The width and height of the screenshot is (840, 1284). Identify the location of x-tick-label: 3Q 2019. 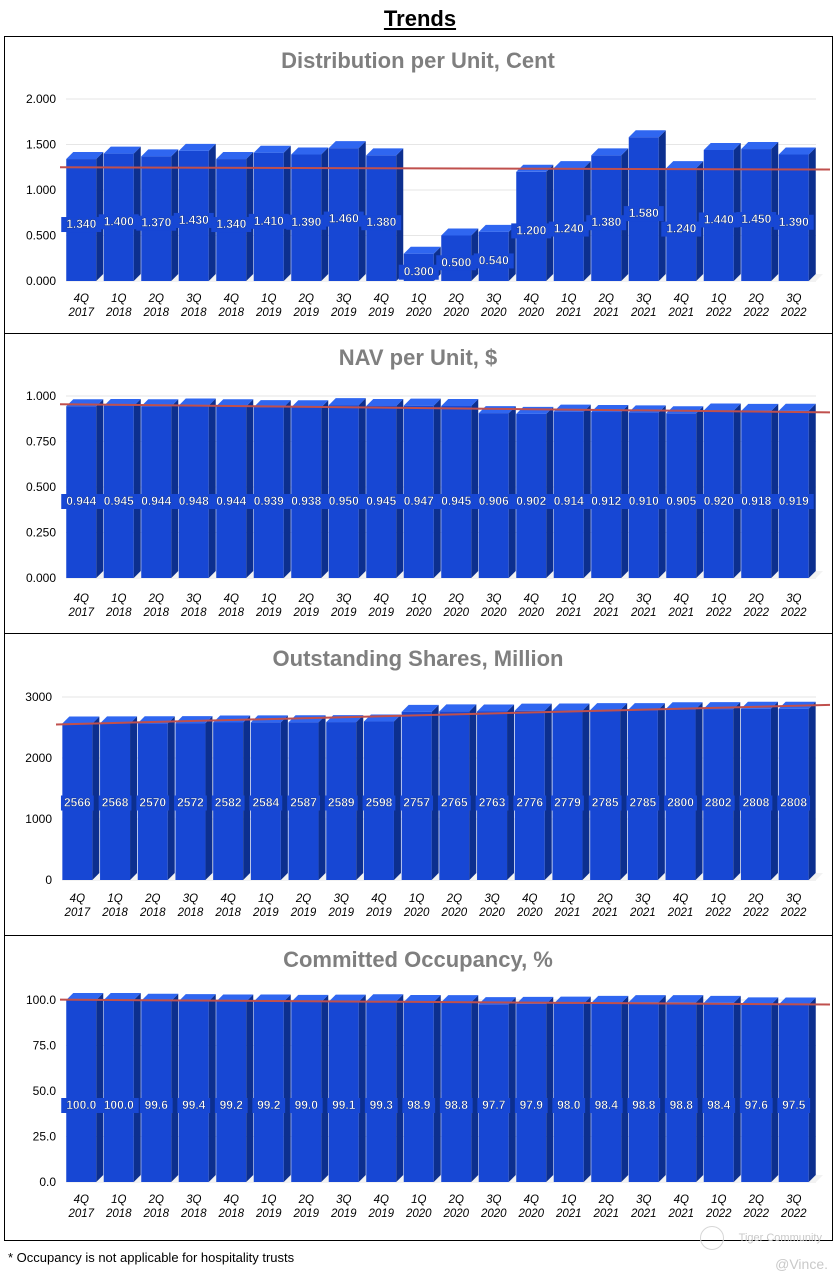
(343, 606).